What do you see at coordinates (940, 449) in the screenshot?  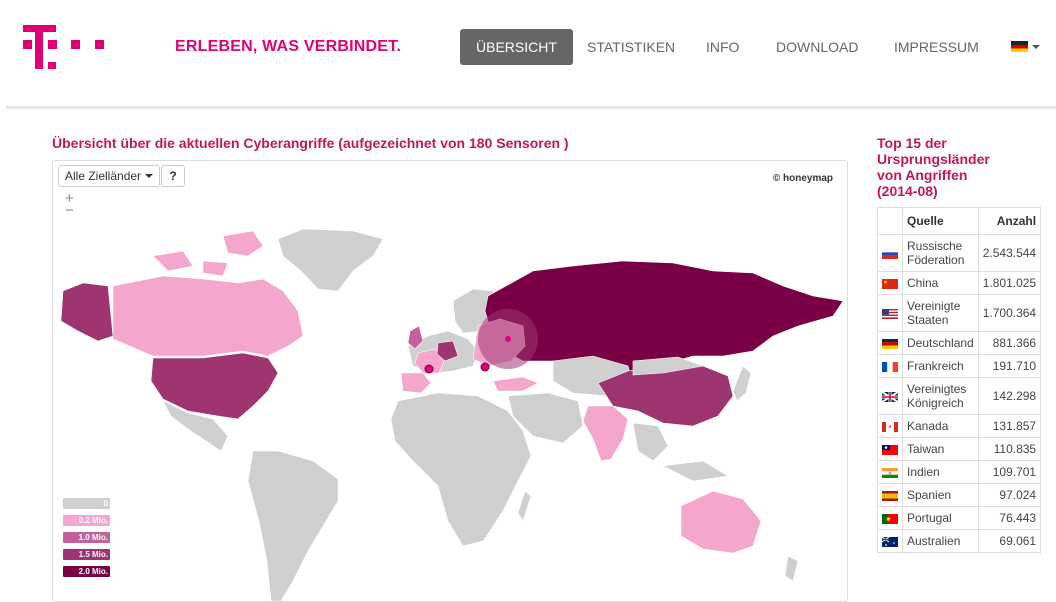 I see `country-name: Taiwan` at bounding box center [940, 449].